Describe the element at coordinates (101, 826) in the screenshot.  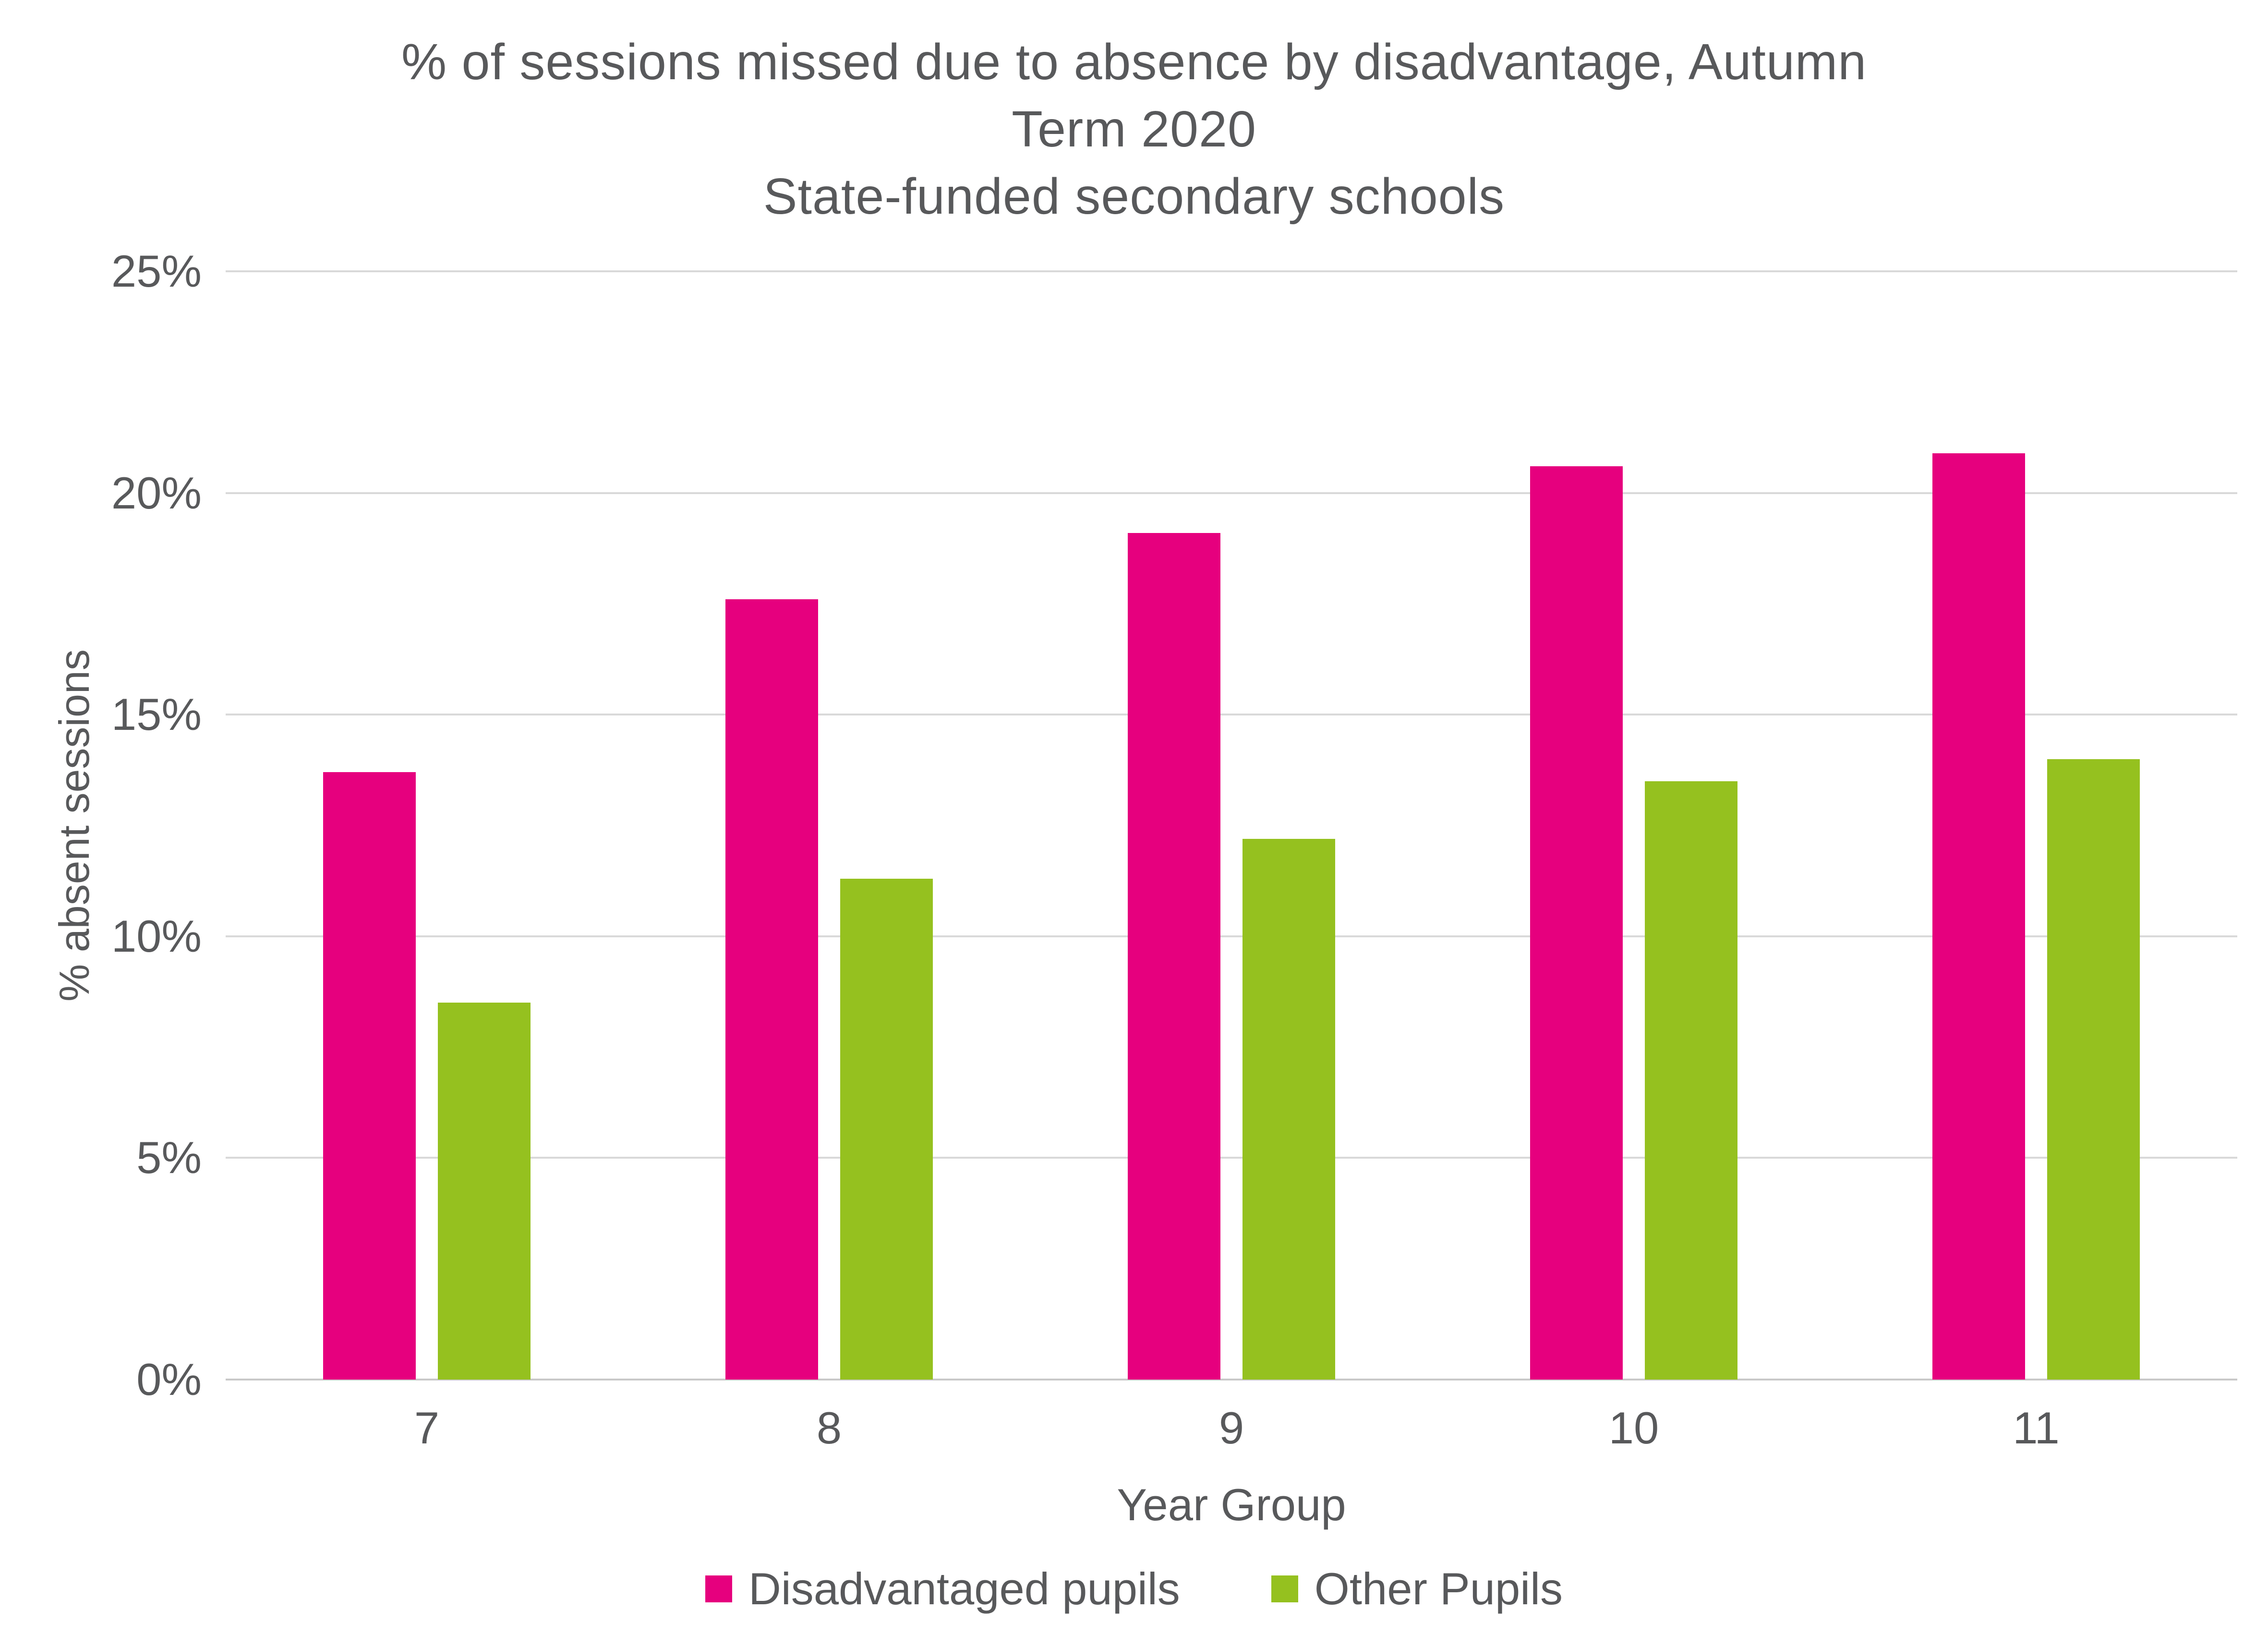
I see `y-axis-tick-labels: 0% 5% 10% 15% 20% 25%` at that location.